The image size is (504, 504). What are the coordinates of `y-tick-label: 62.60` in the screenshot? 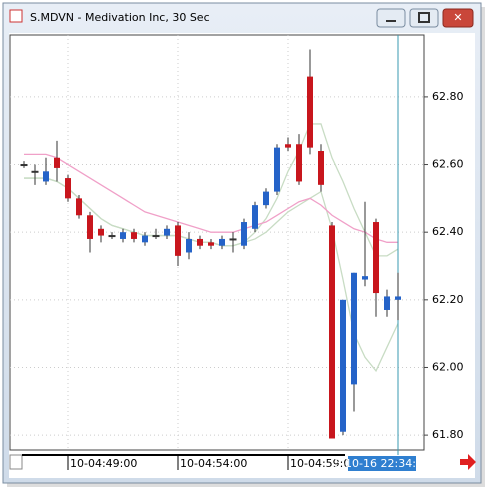 It's located at (448, 164).